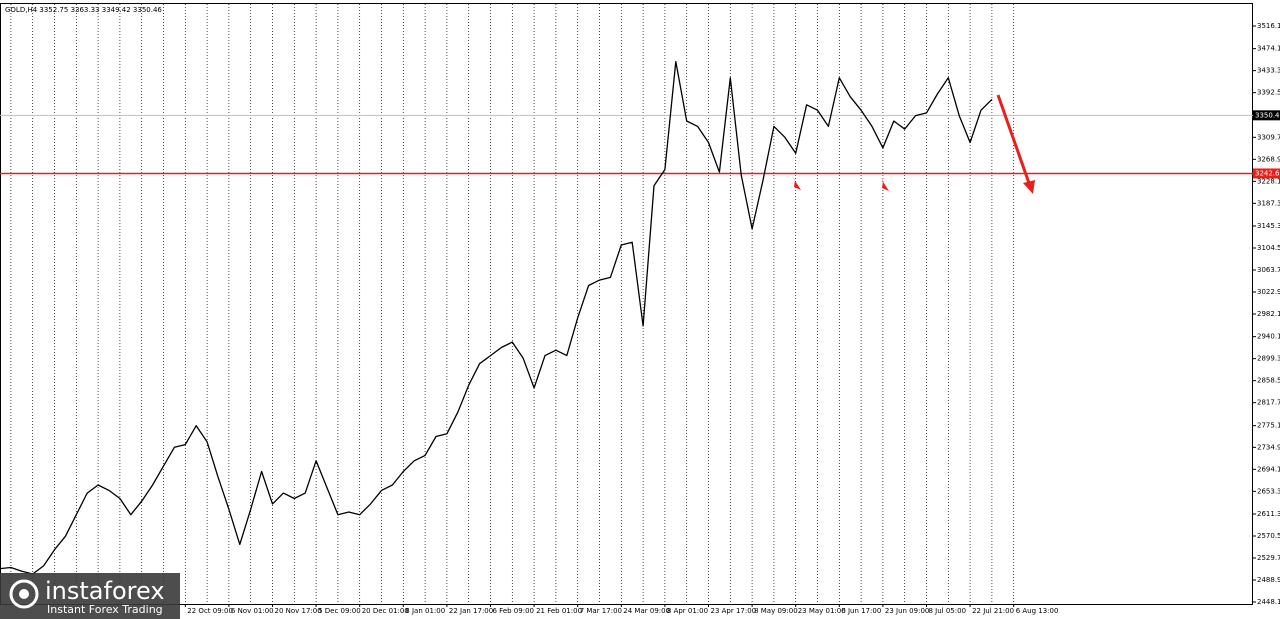 This screenshot has height=619, width=1280. Describe the element at coordinates (1014, 140) in the screenshot. I see `arrow-line` at that location.